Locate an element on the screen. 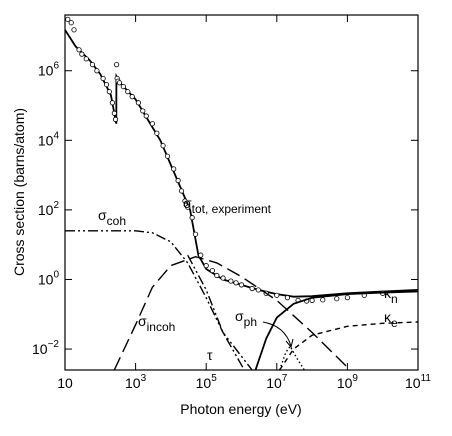 The height and width of the screenshot is (436, 452). x-tick-label: 10⁷ is located at coordinates (277, 382).